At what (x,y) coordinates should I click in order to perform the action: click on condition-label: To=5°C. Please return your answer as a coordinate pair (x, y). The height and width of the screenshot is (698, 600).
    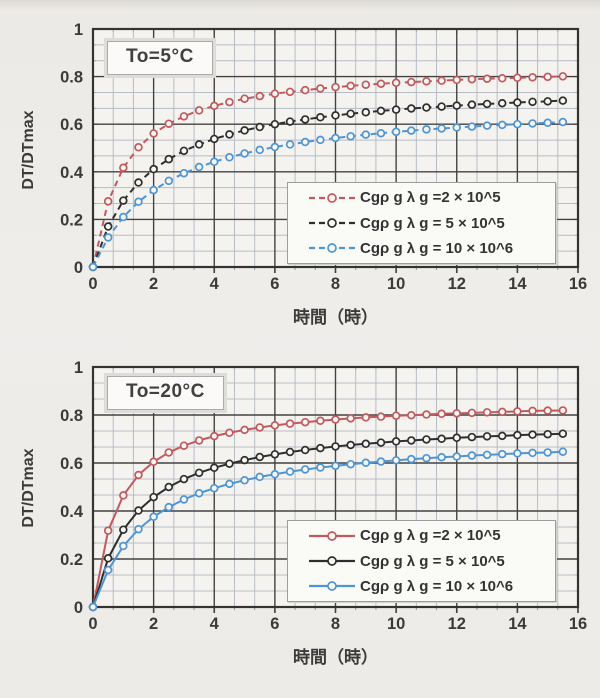
    Looking at the image, I should click on (160, 56).